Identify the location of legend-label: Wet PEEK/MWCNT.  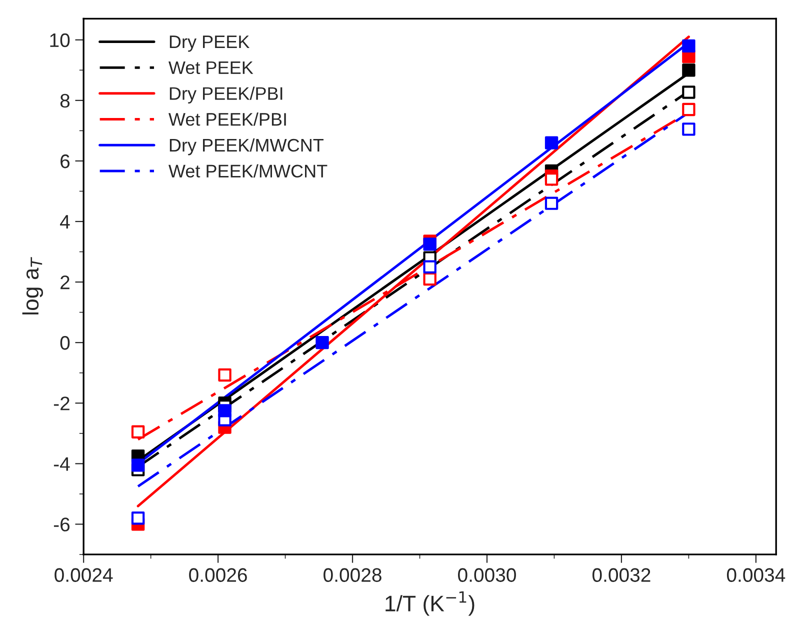
(248, 171).